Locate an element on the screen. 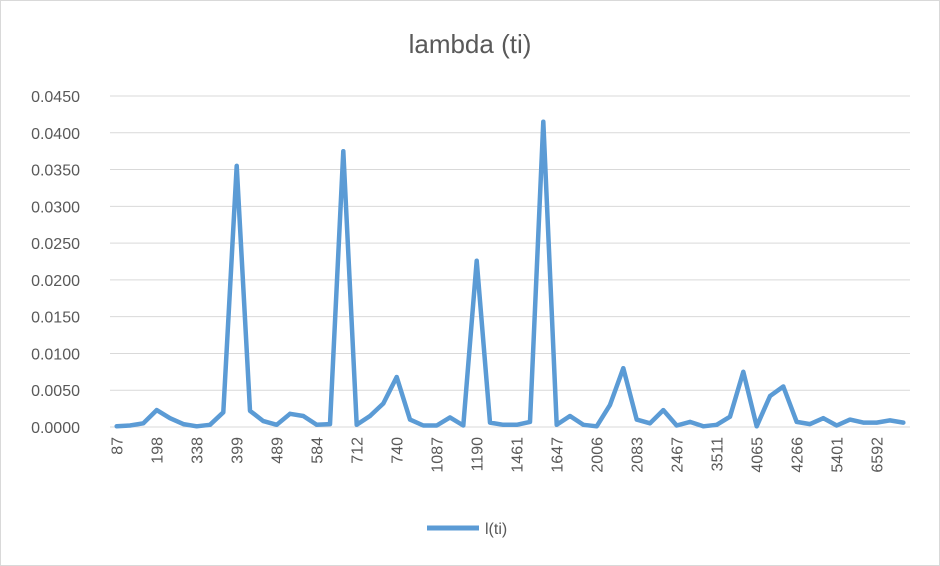  legend: l(ti) is located at coordinates (467, 529).